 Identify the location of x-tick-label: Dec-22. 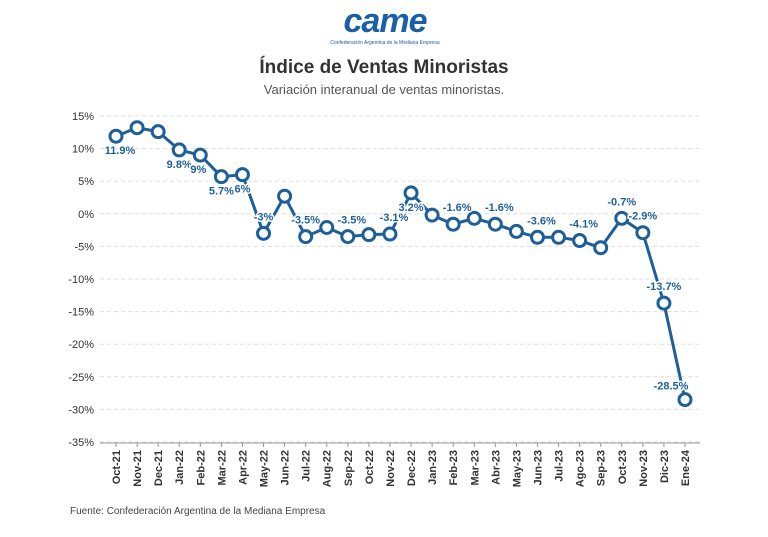
(412, 468).